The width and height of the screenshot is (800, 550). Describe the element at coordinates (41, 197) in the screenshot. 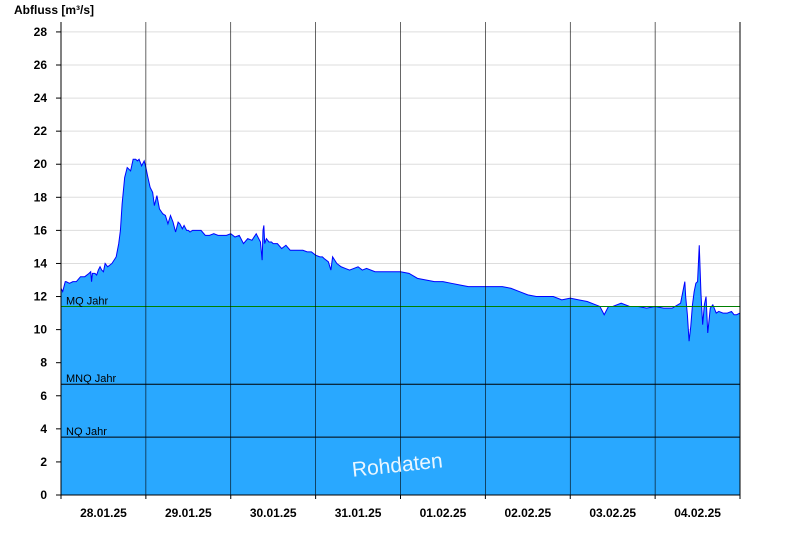

I see `y-tick-label: 18` at that location.